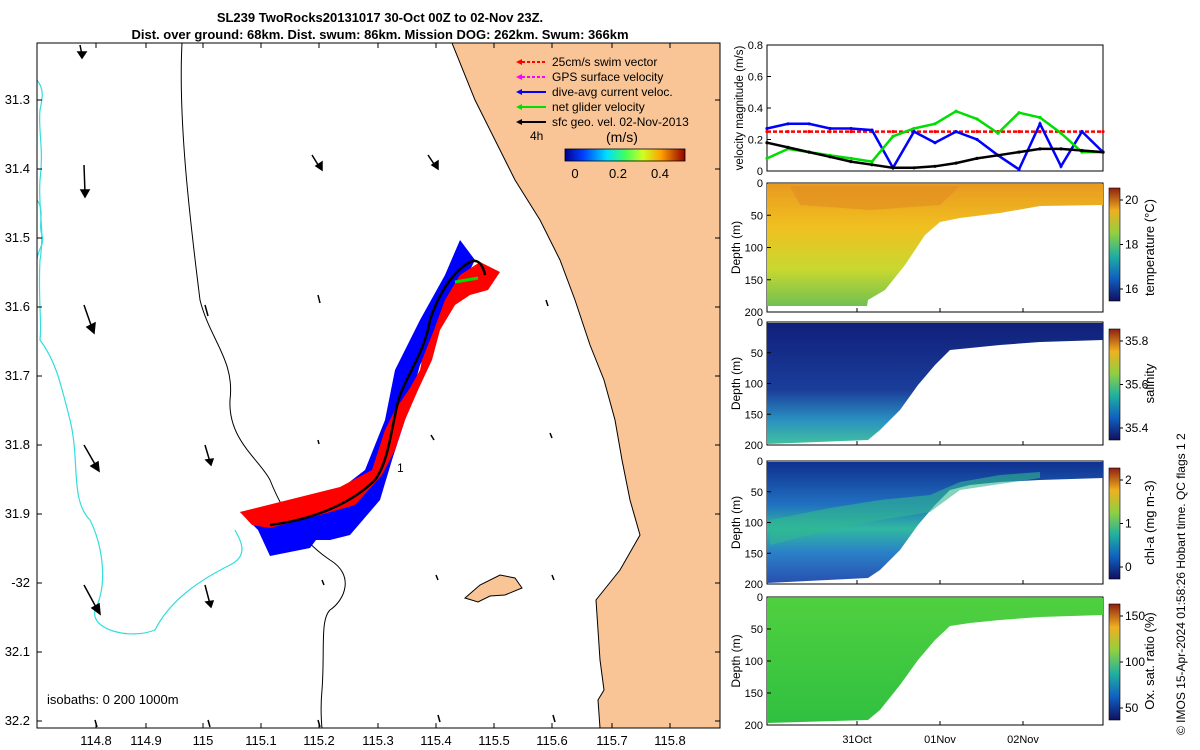  What do you see at coordinates (1128, 524) in the screenshot?
I see `colorbar-tick-label: 1` at bounding box center [1128, 524].